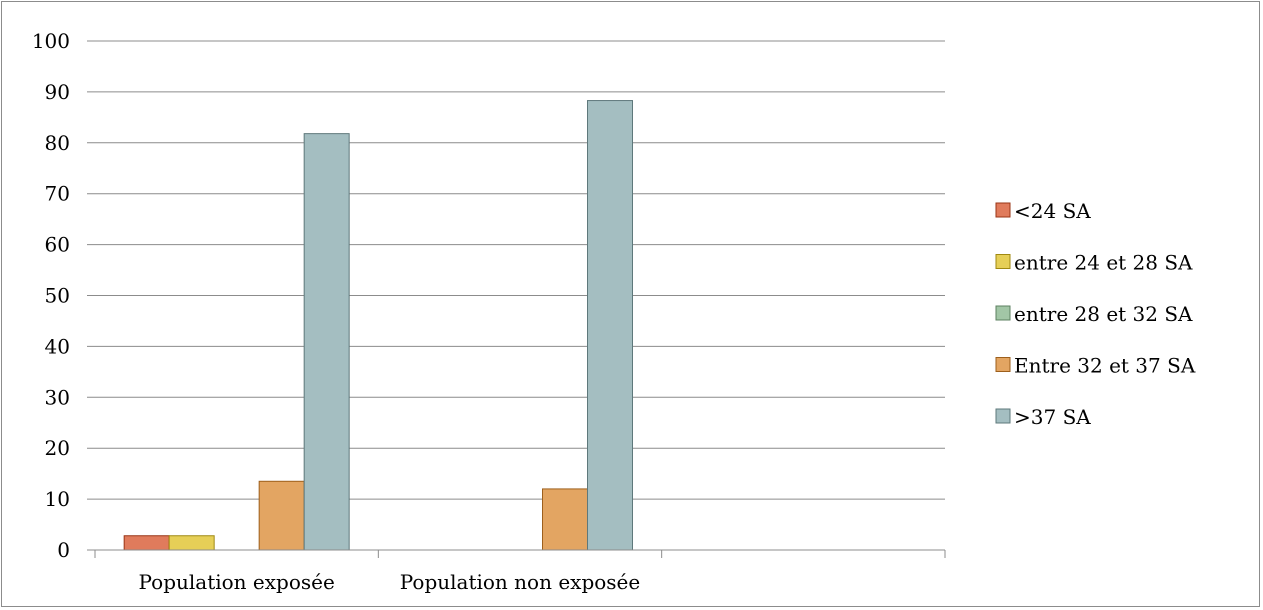 This screenshot has height=610, width=1263. I want to click on legend-label: entre 24 et 28 SA, so click(1103, 263).